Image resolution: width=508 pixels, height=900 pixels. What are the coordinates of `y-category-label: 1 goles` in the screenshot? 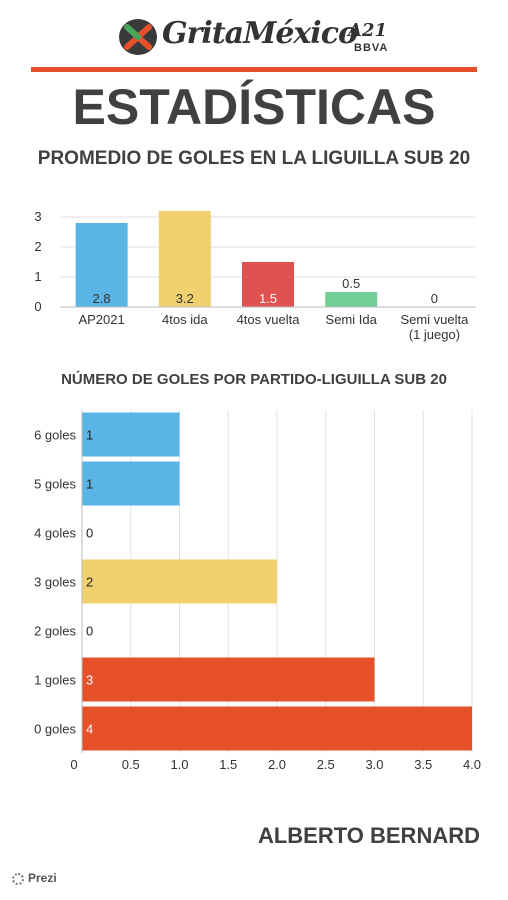 It's located at (55, 680).